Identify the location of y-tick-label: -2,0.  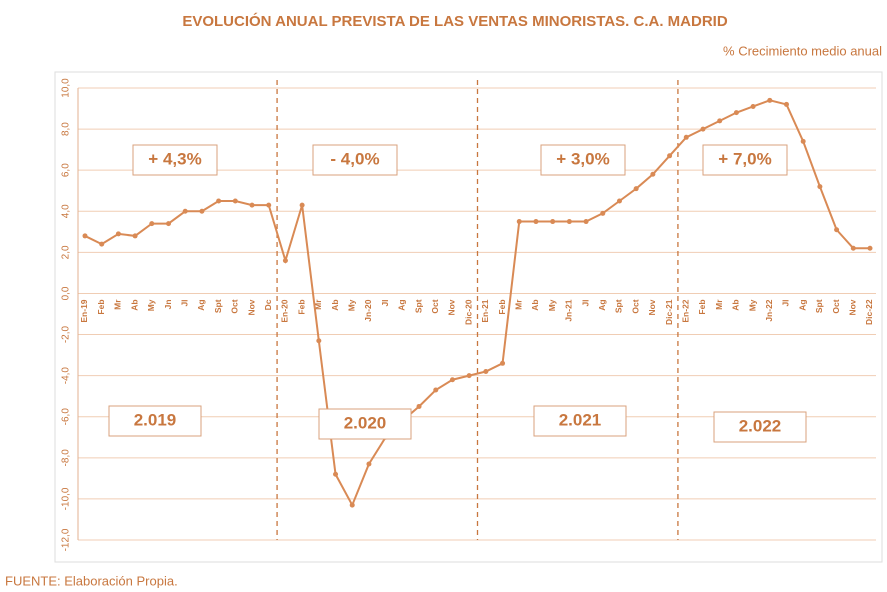
(66, 334).